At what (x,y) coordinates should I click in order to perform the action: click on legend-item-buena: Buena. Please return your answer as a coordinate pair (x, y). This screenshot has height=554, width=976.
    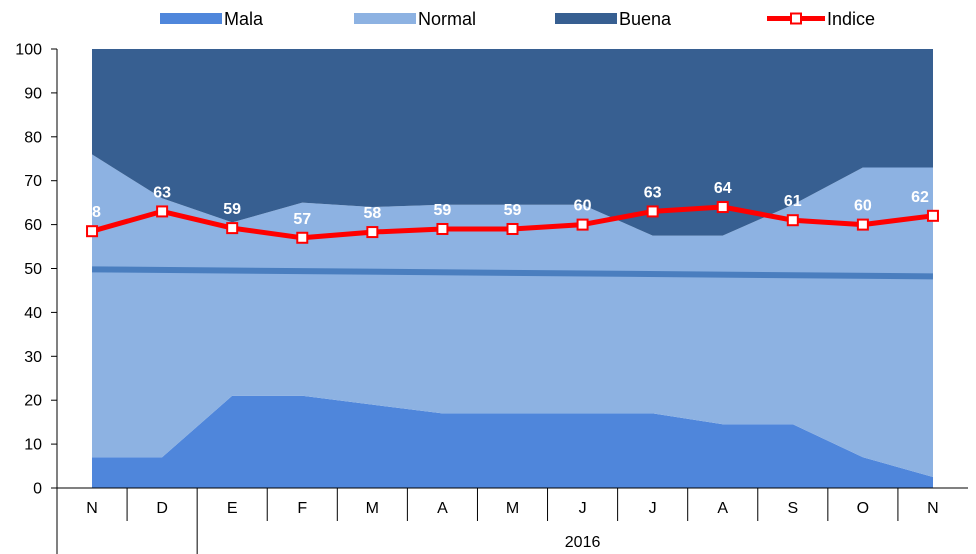
    Looking at the image, I should click on (613, 19).